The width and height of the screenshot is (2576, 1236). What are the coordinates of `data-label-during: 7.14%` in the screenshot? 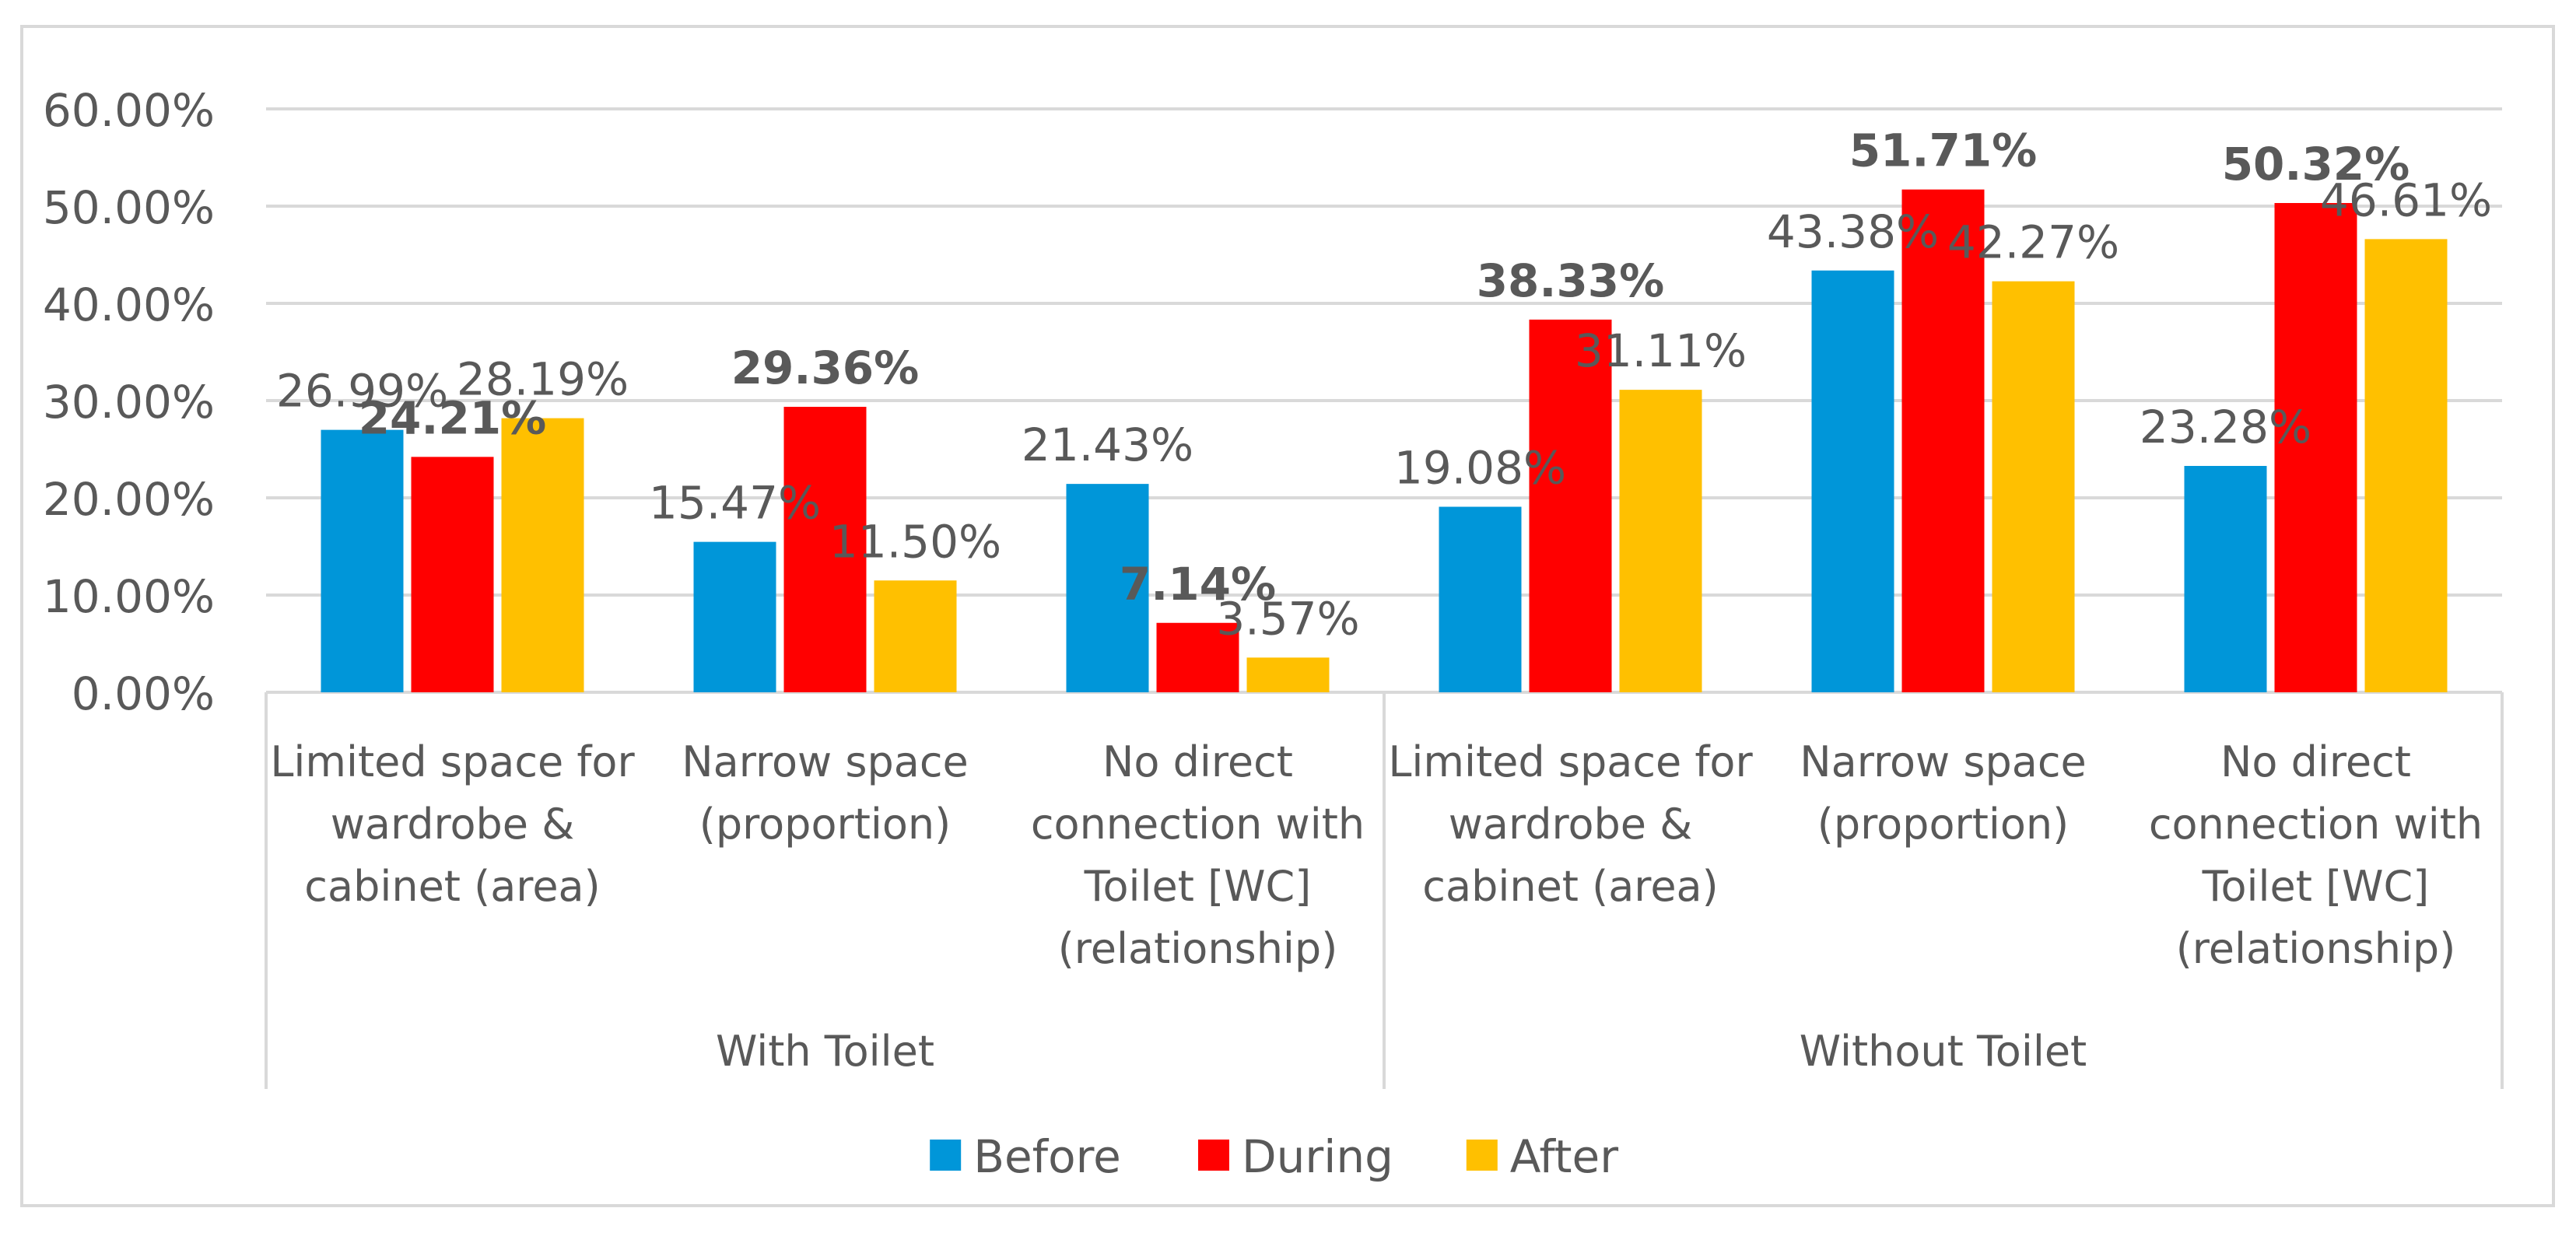 It's located at (1198, 584).